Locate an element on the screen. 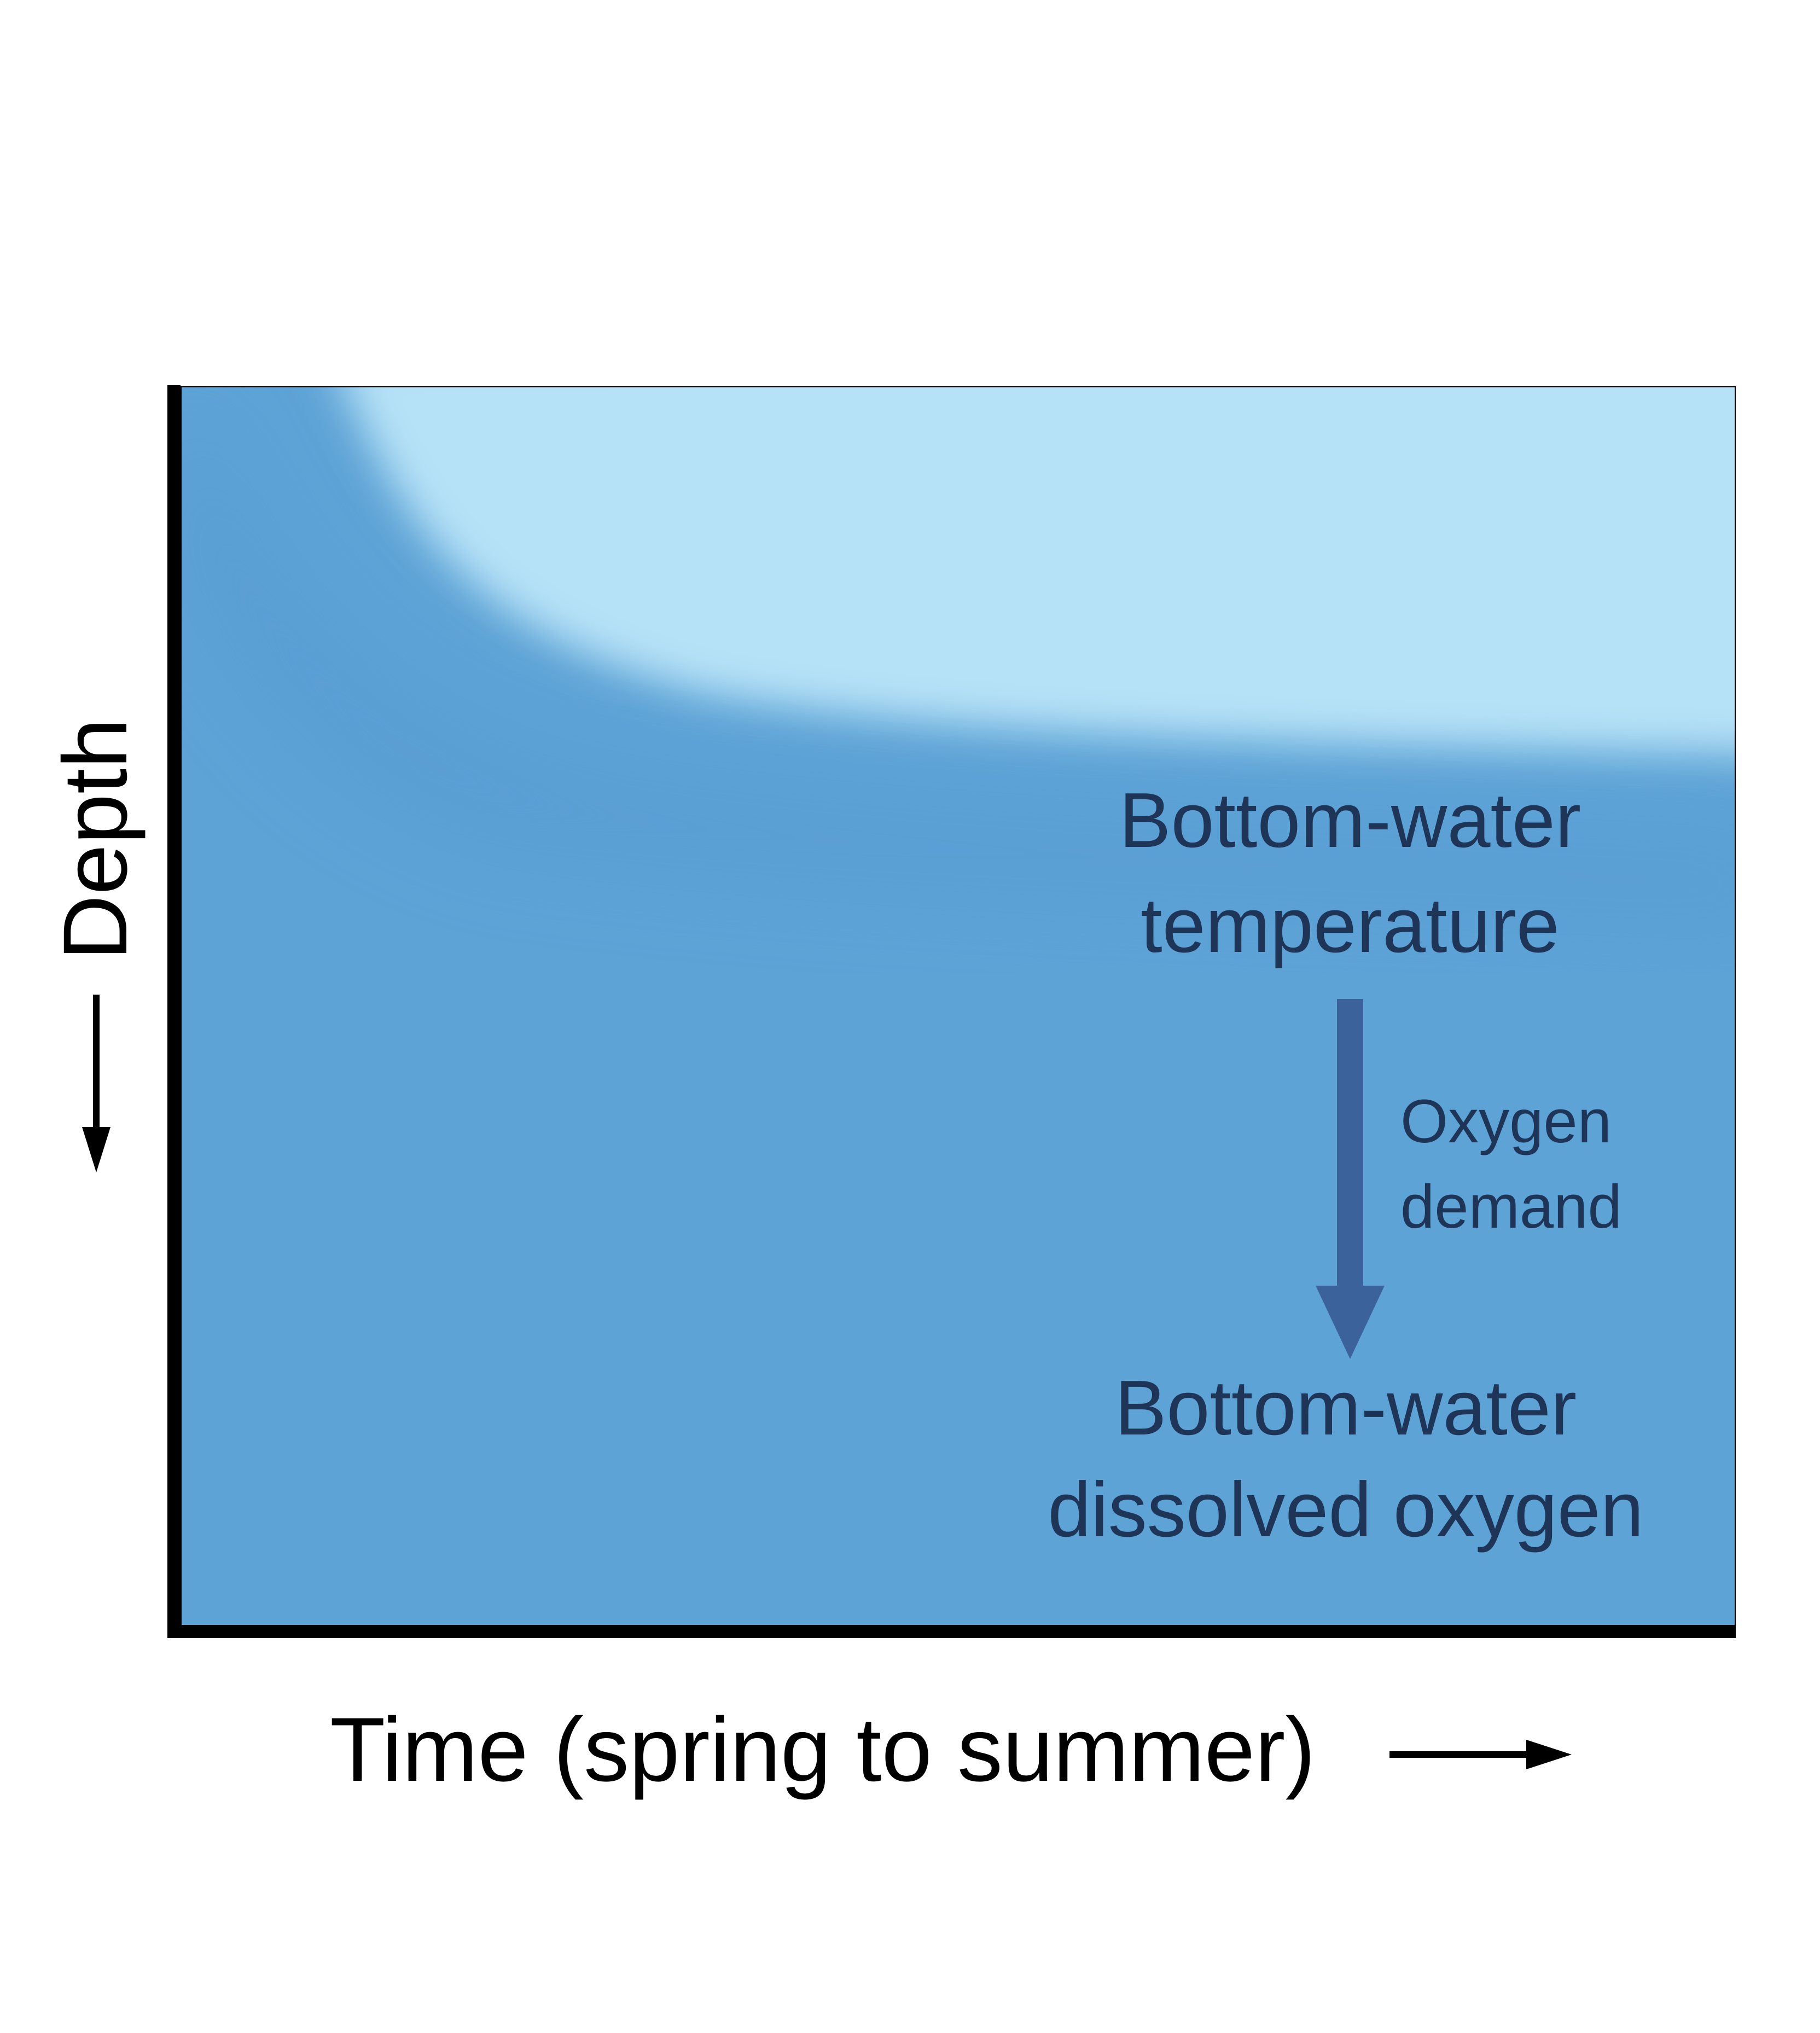  oxygen-demand-arrow is located at coordinates (1350, 1179).